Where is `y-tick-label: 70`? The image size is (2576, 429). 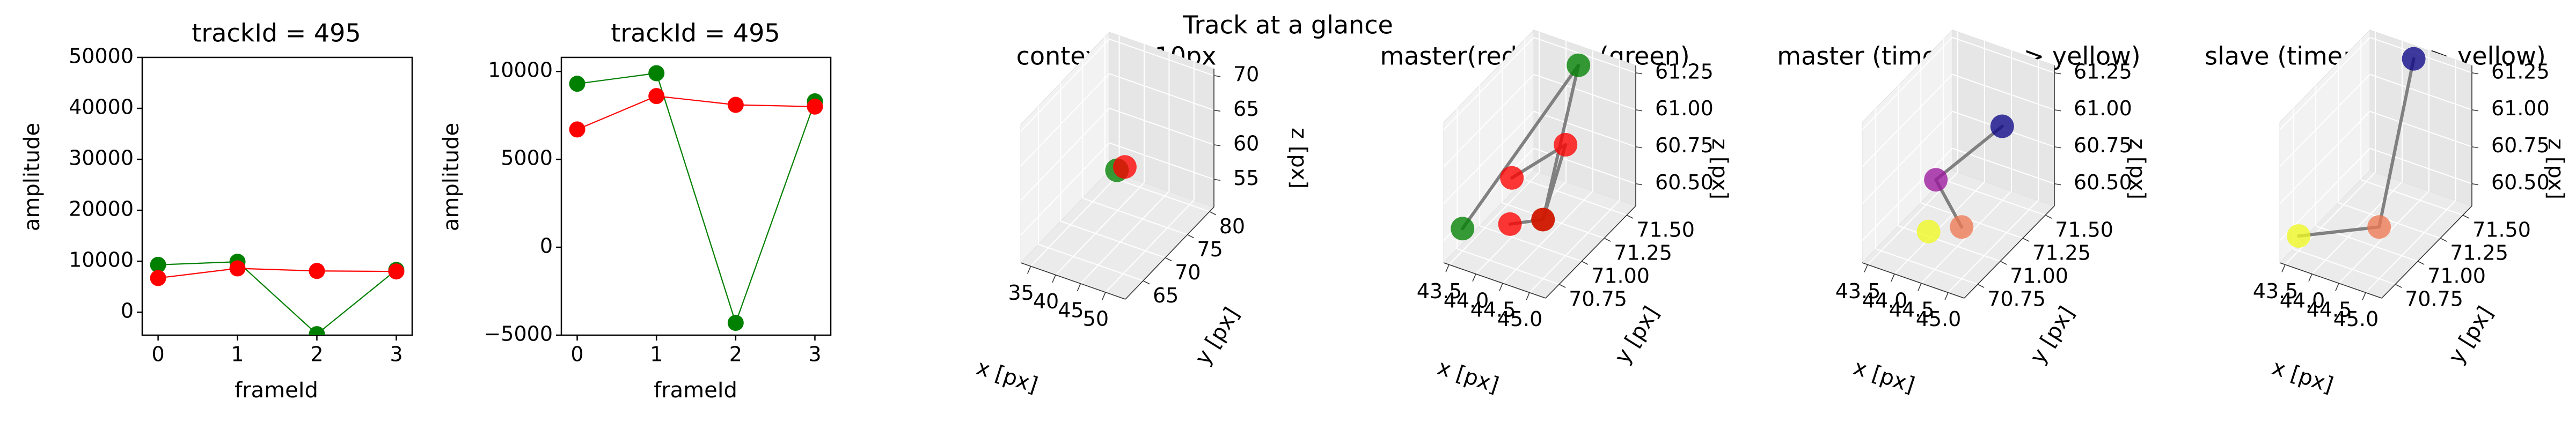 y-tick-label: 70 is located at coordinates (1188, 272).